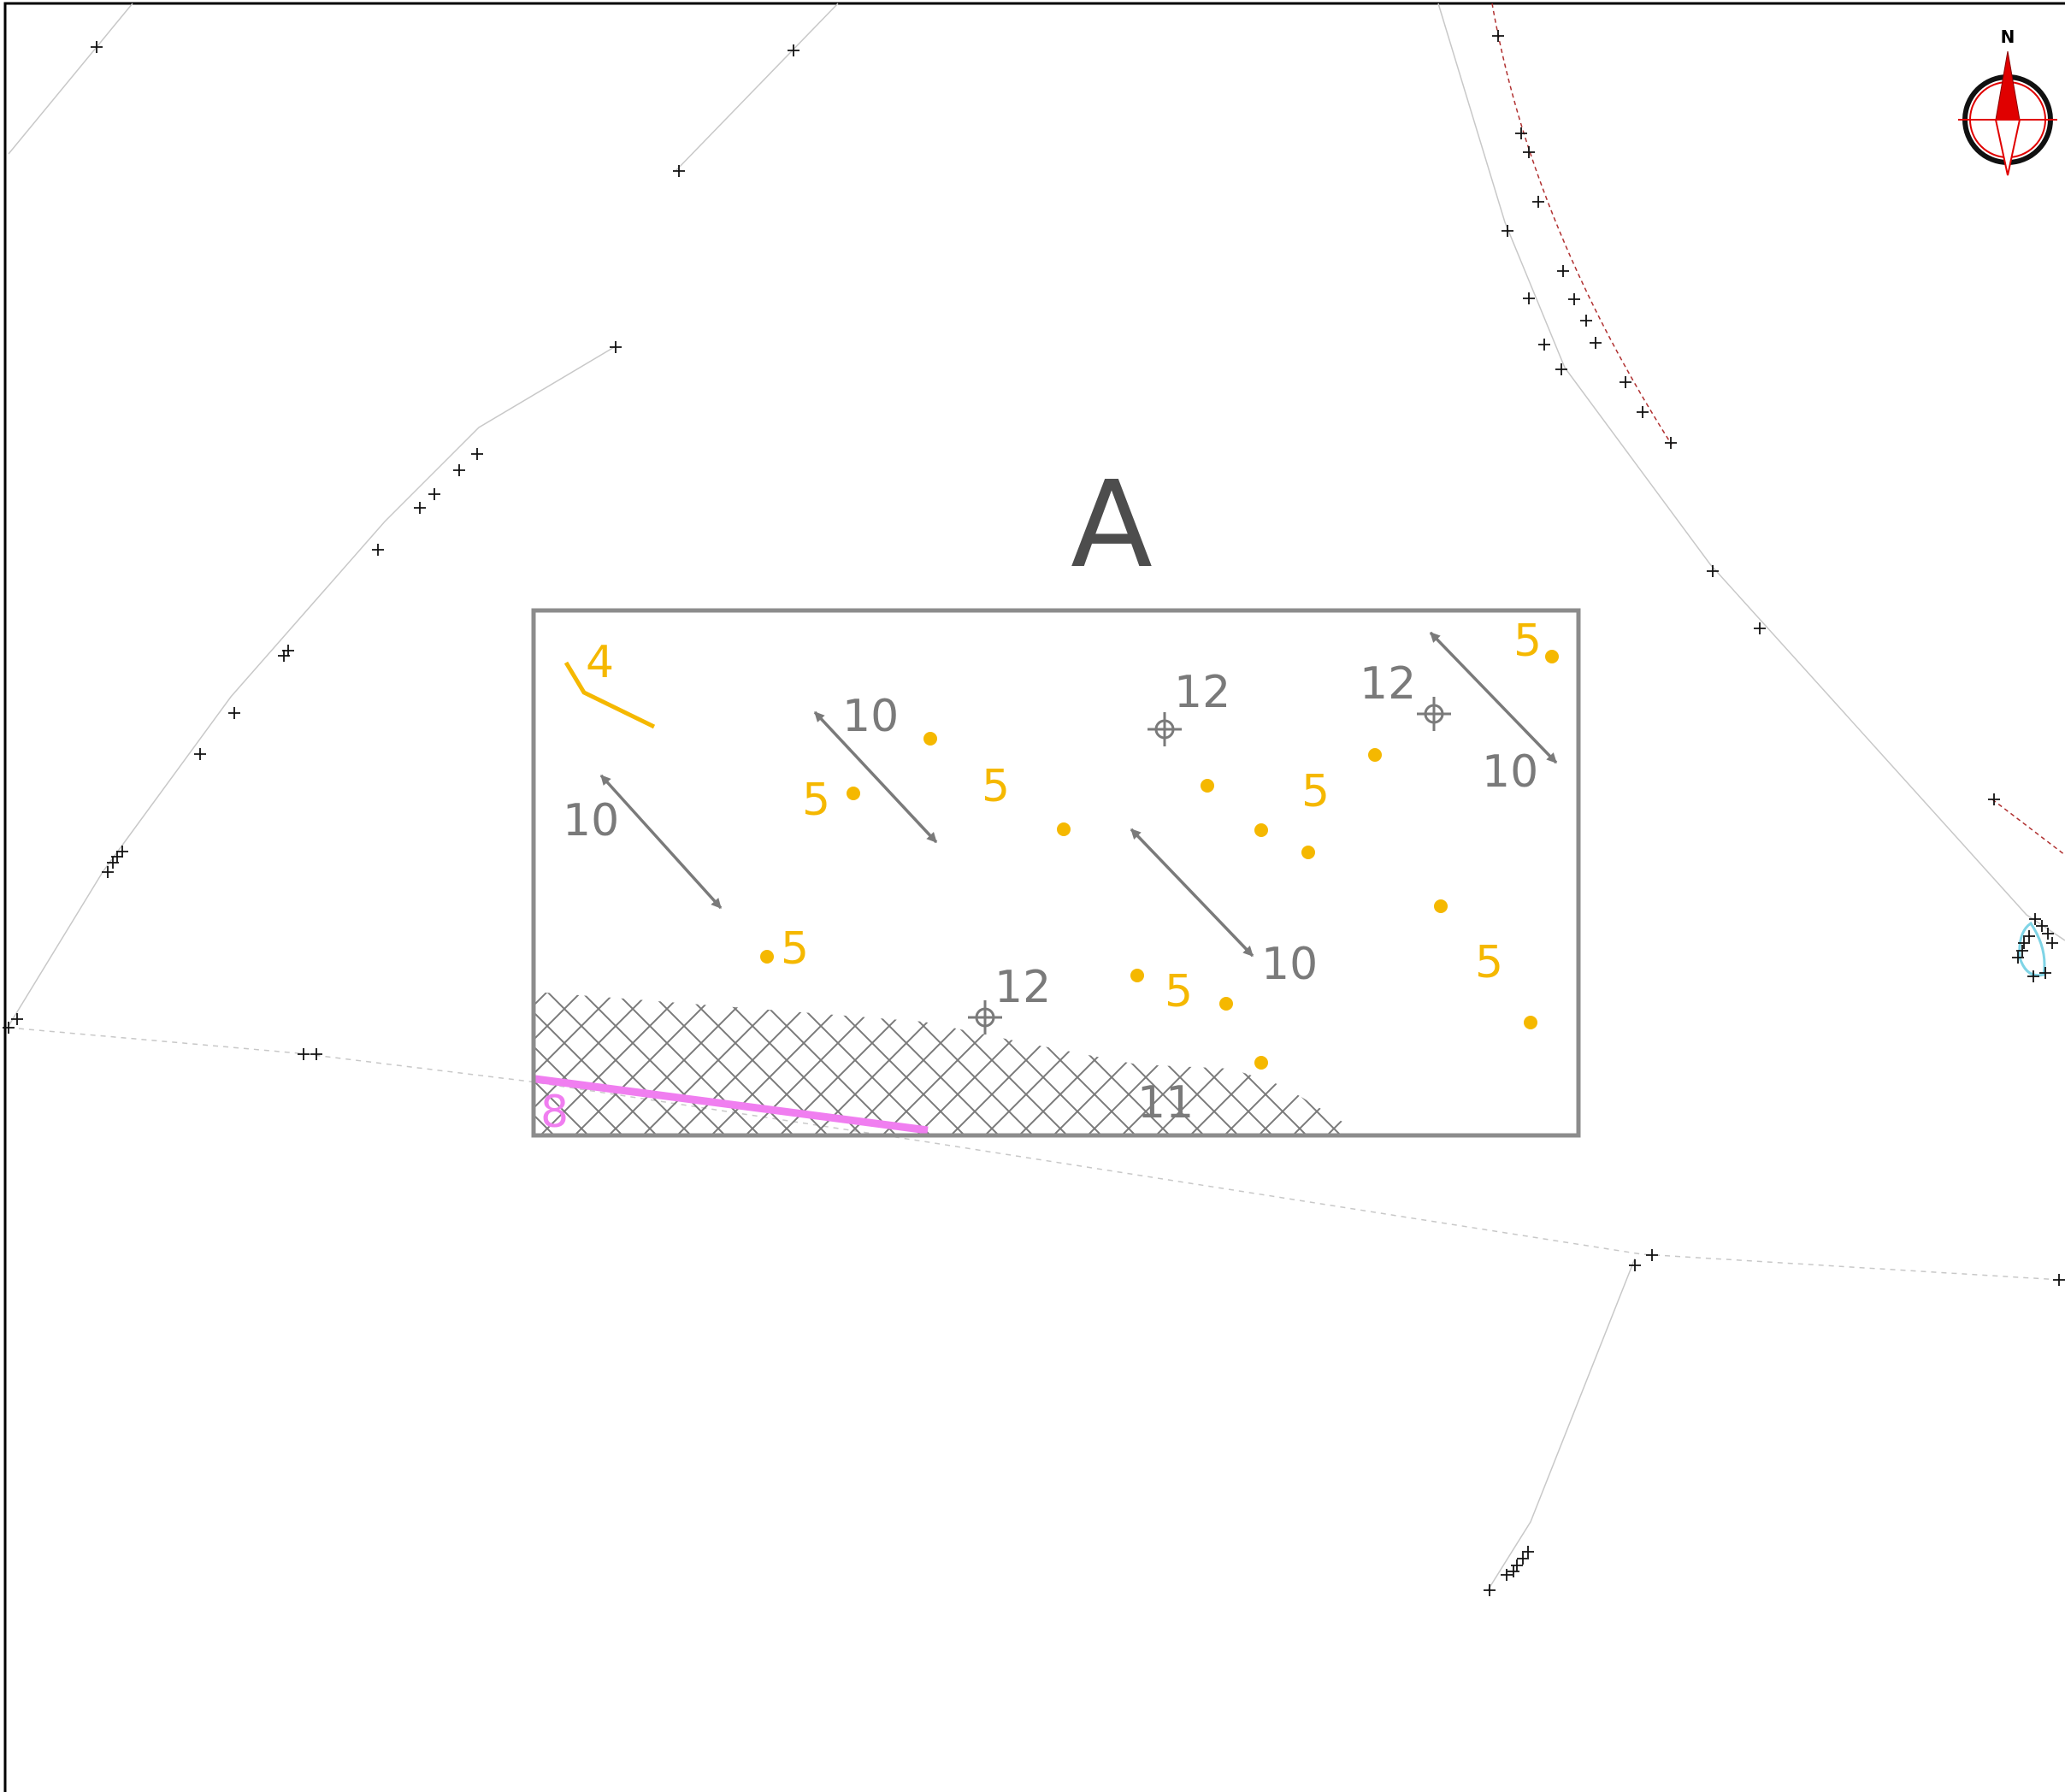 The image size is (2065, 1792). Describe the element at coordinates (600, 662) in the screenshot. I see `label-orange-line: 4` at that location.